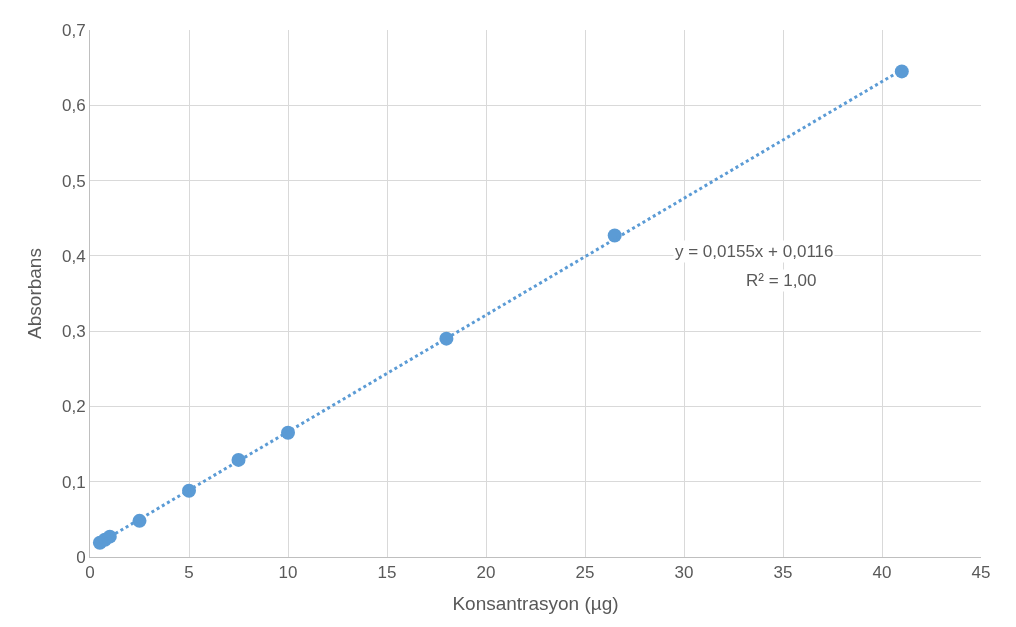  Describe the element at coordinates (34, 293) in the screenshot. I see `y-axis-title: Absorbans` at that location.